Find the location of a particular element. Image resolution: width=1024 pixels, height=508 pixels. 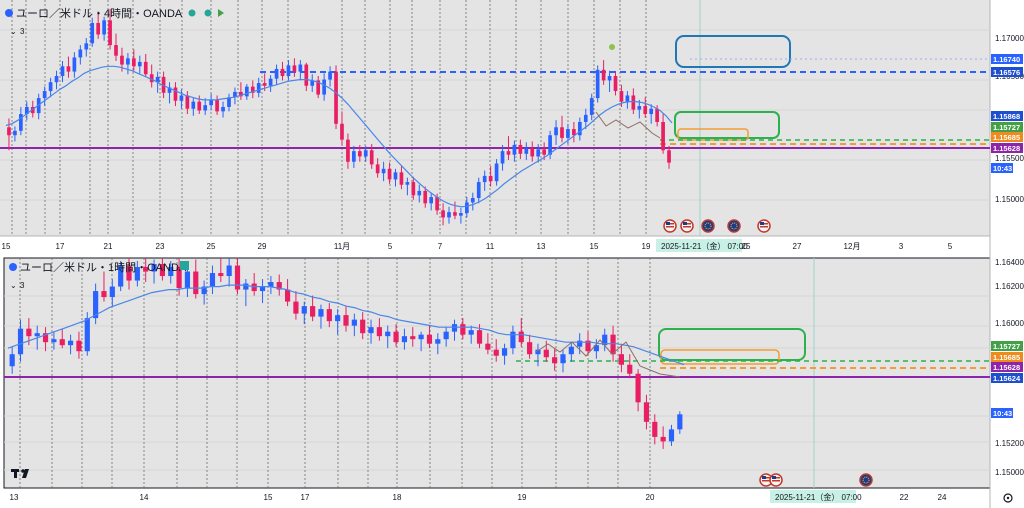

economic-events is located at coordinates (816, 480).